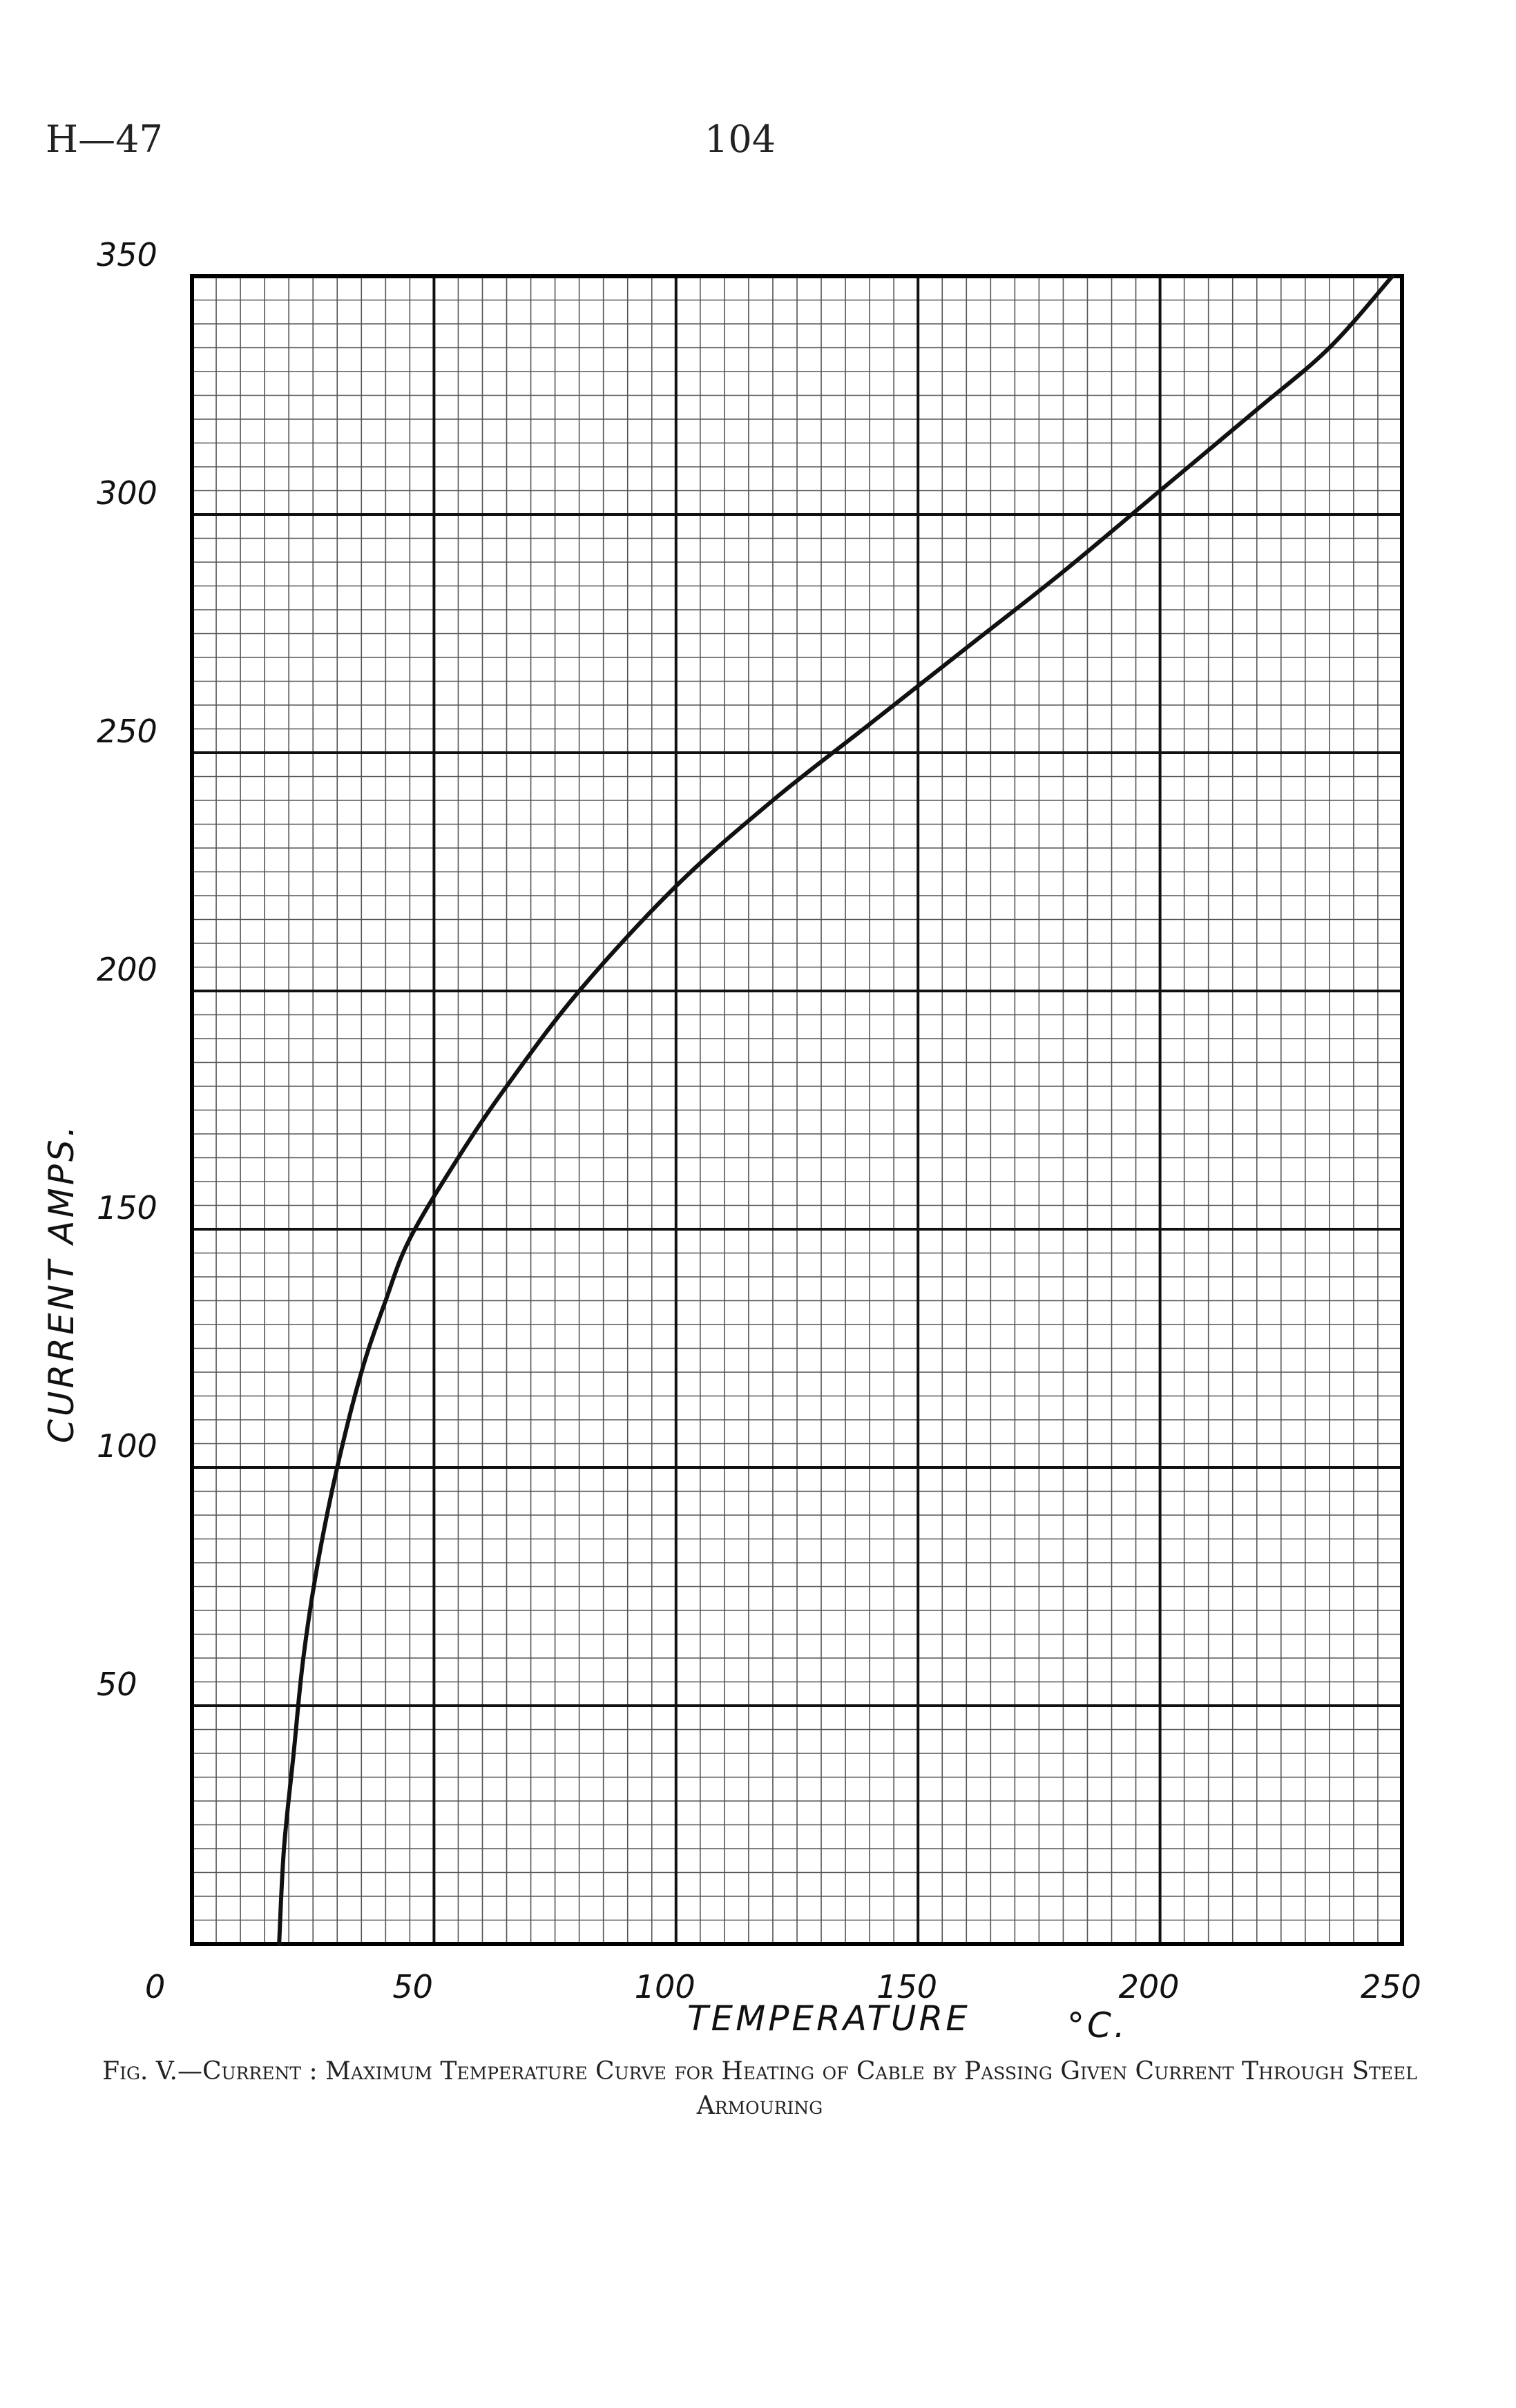  Describe the element at coordinates (783, 1986) in the screenshot. I see `x-tick-labels: 0 50 100 150 200 250` at that location.